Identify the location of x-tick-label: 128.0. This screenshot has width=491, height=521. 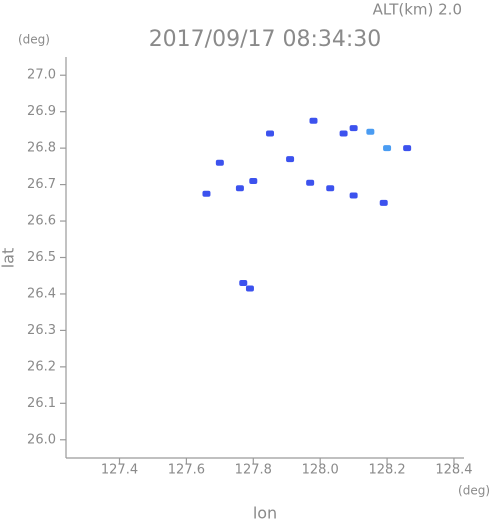
(320, 470).